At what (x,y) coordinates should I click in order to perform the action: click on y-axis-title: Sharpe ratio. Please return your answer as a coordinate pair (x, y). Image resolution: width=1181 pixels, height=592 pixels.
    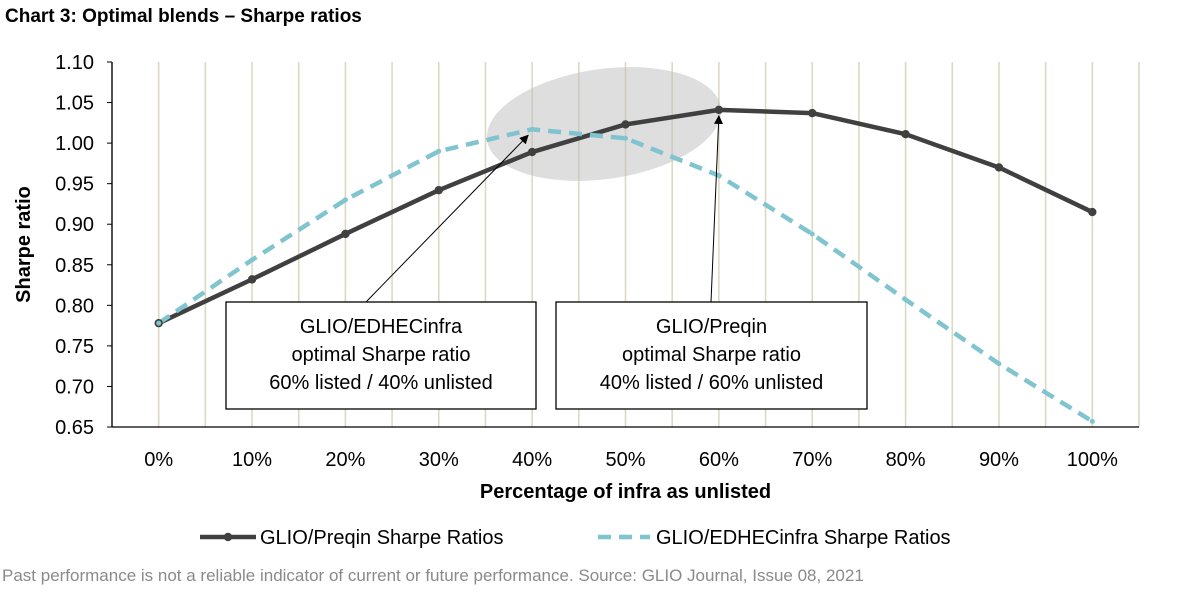
    Looking at the image, I should click on (24, 244).